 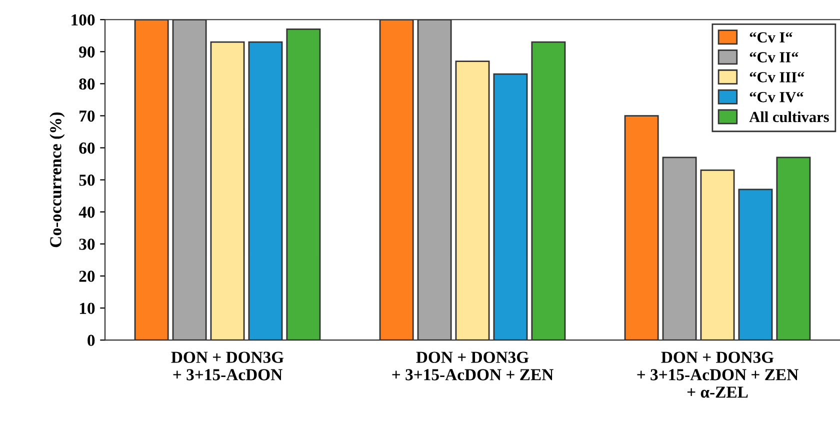 What do you see at coordinates (87, 116) in the screenshot?
I see `y-tick-label: 70` at bounding box center [87, 116].